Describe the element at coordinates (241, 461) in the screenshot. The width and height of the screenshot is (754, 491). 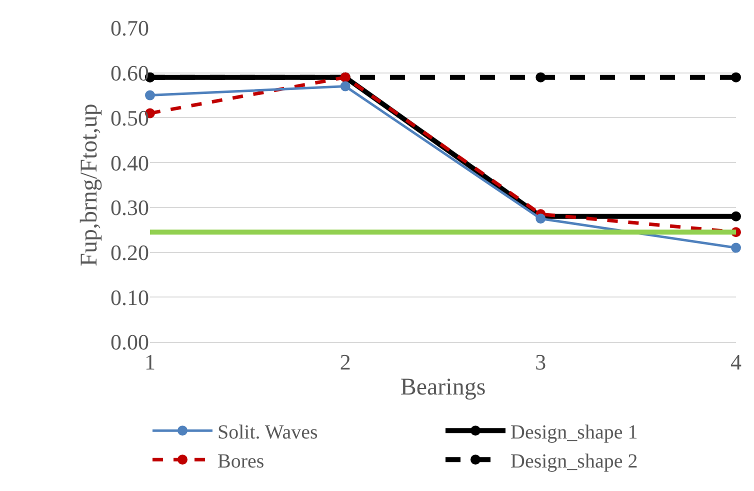
I see `legend-label: Bores` at that location.